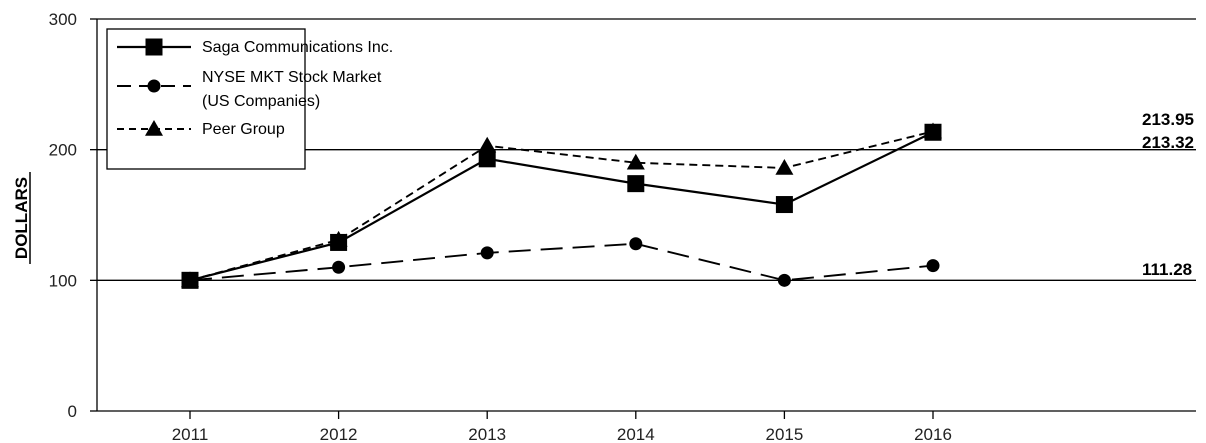  Describe the element at coordinates (63, 150) in the screenshot. I see `y-tick-label: 200` at that location.